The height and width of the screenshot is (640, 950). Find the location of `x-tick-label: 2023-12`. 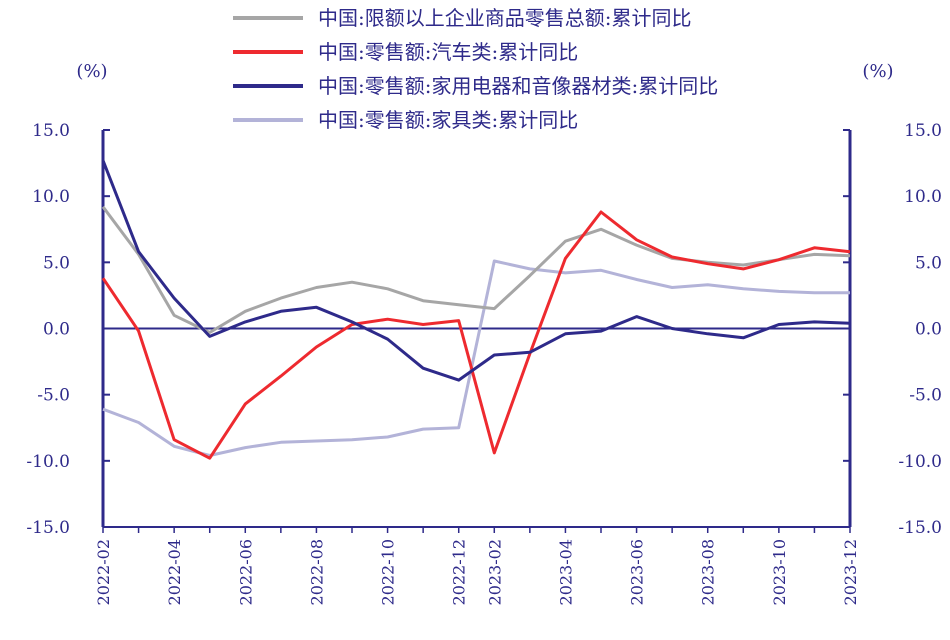

x-tick-label: 2023-12 is located at coordinates (850, 572).